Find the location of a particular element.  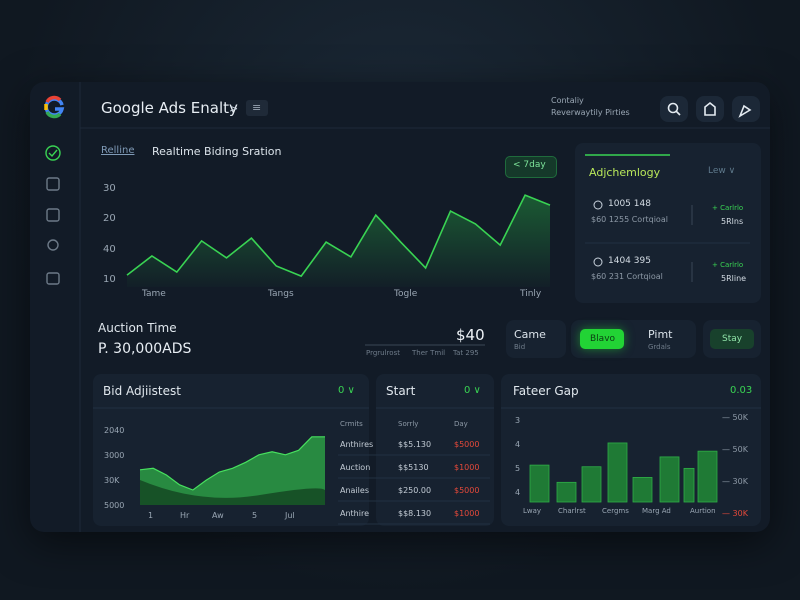

x-label: Lway is located at coordinates (532, 511).